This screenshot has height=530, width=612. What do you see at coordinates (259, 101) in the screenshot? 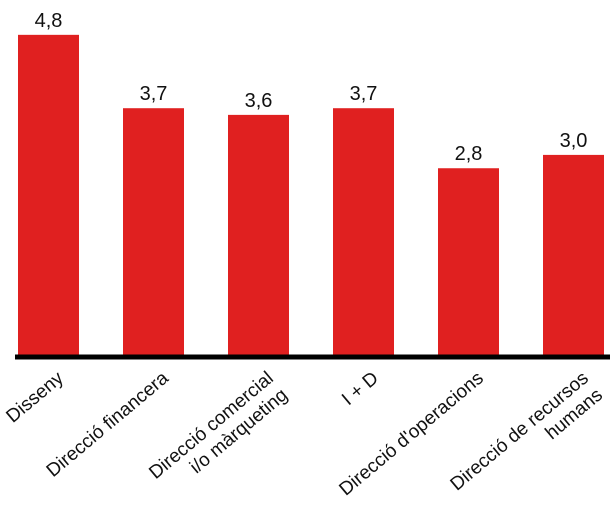
I see `bar-value-label: 3,6` at bounding box center [259, 101].